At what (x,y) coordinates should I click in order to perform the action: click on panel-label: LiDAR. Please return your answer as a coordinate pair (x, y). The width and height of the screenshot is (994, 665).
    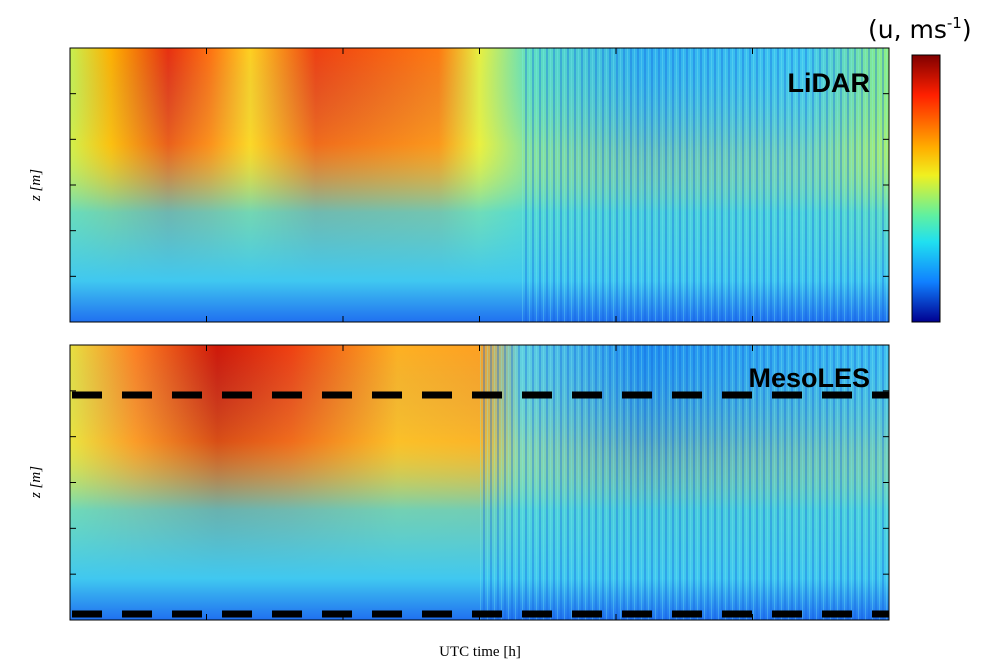
    Looking at the image, I should click on (829, 83).